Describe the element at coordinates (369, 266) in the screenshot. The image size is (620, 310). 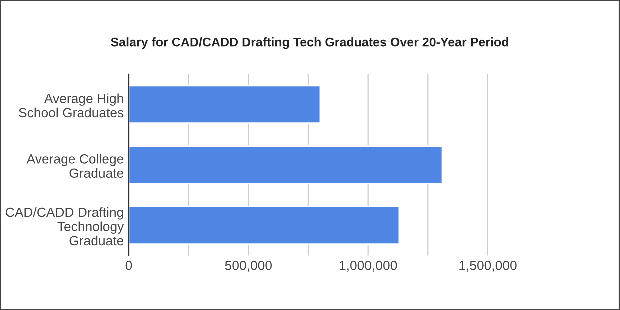
I see `x-tick-label: 1,000,000` at that location.